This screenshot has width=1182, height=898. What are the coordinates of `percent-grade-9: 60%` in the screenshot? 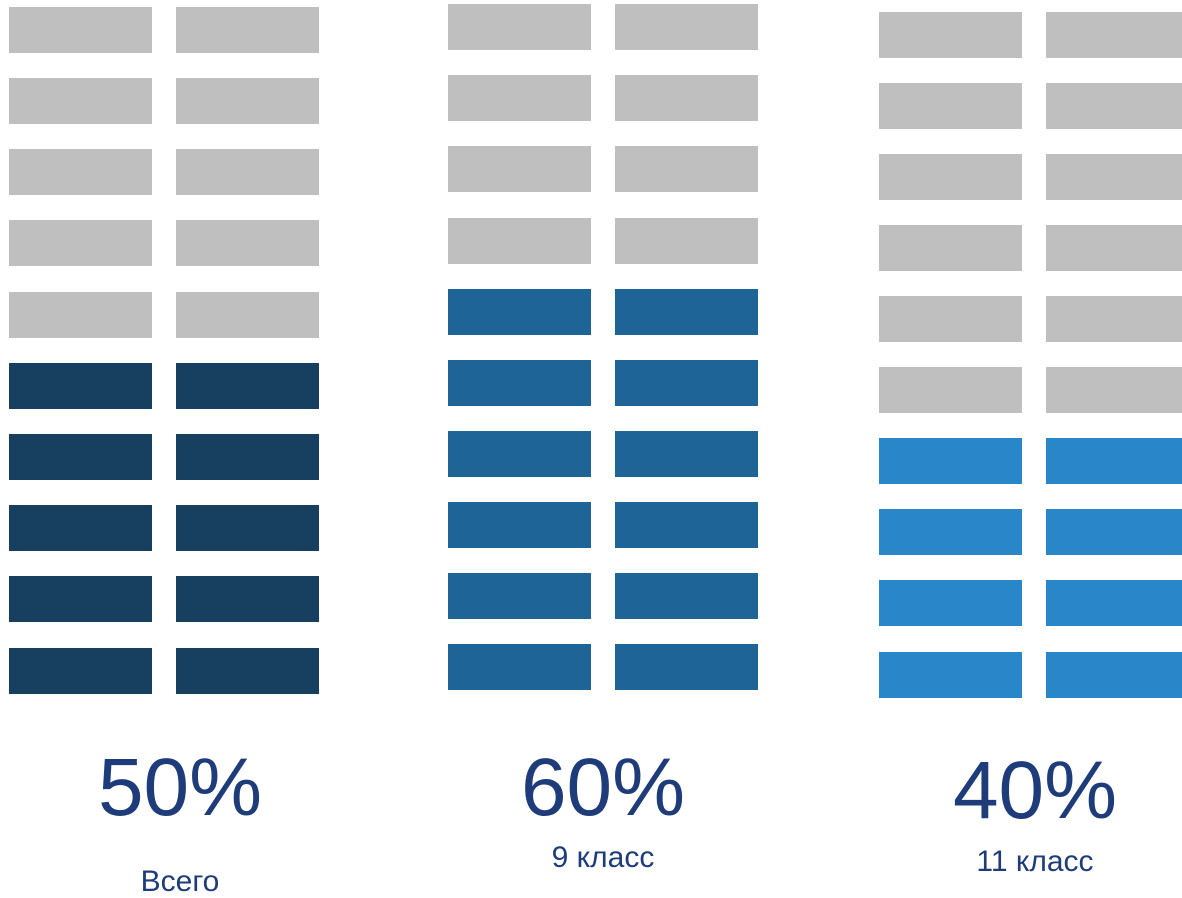 It's located at (603, 787).